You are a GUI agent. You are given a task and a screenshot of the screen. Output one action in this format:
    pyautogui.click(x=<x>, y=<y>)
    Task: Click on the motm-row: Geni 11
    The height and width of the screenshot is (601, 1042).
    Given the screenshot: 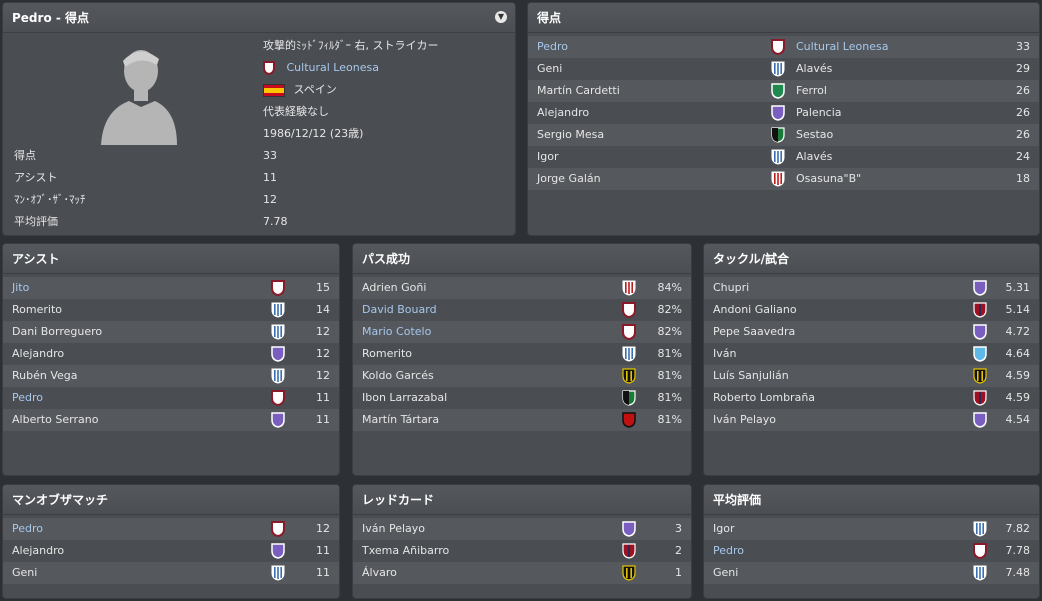 What is the action you would take?
    pyautogui.click(x=171, y=573)
    